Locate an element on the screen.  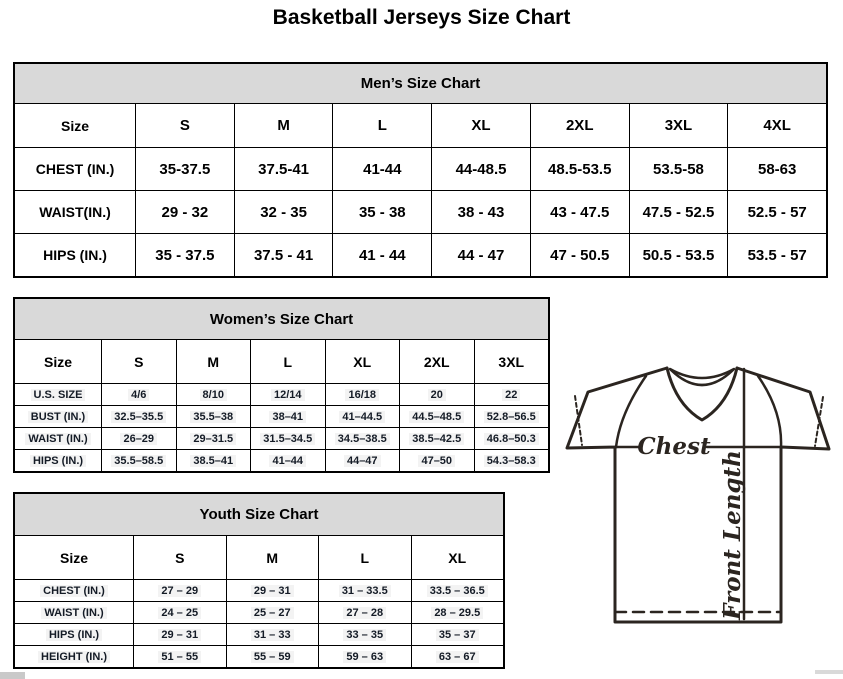
table-cell: 47–50 is located at coordinates (436, 460).